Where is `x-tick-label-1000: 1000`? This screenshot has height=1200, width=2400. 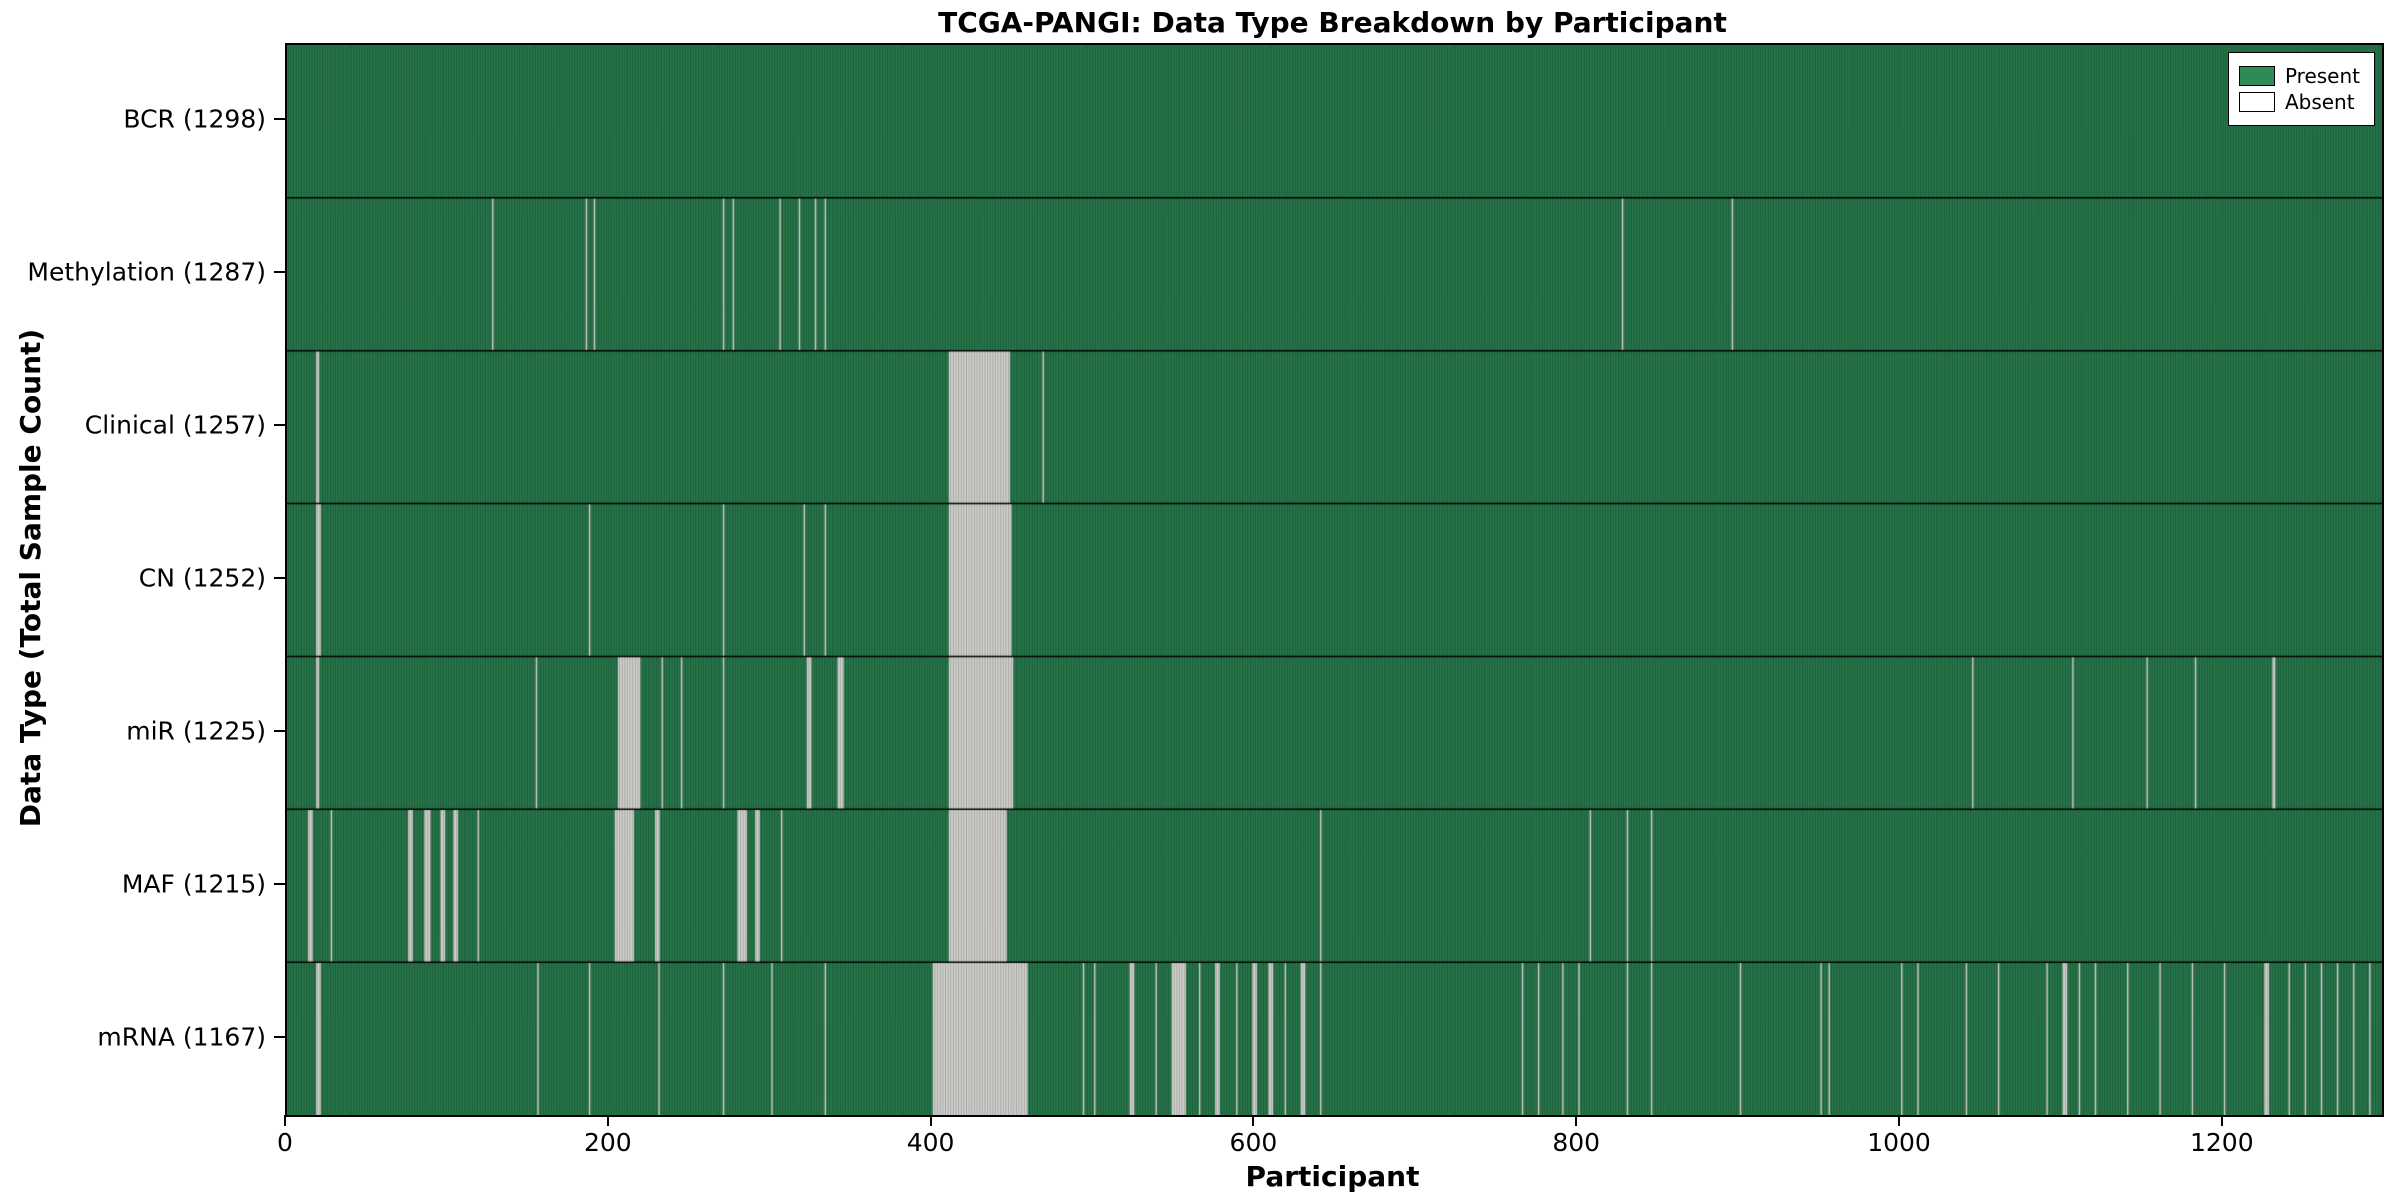
x-tick-label-1000: 1000 is located at coordinates (1899, 1142).